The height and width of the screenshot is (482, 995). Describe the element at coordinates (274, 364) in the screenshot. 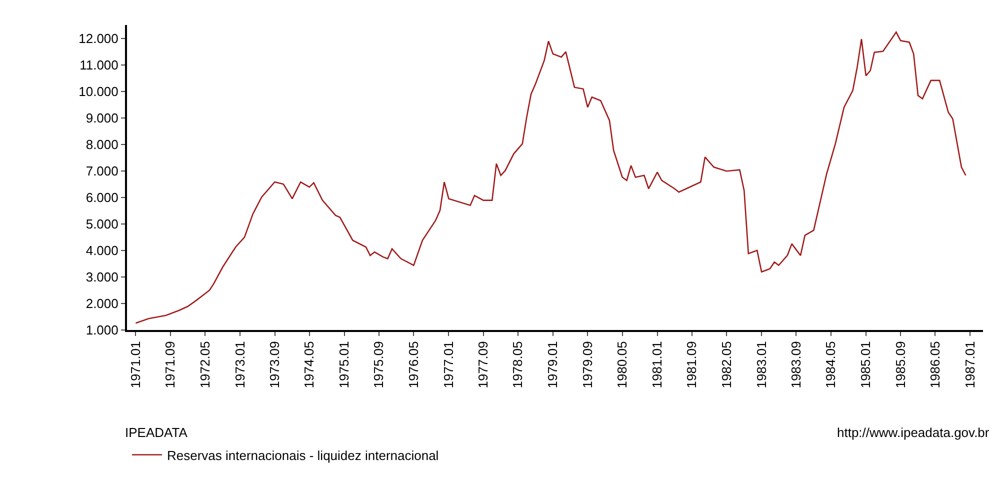

I see `x-tick-label: 1973.09` at that location.